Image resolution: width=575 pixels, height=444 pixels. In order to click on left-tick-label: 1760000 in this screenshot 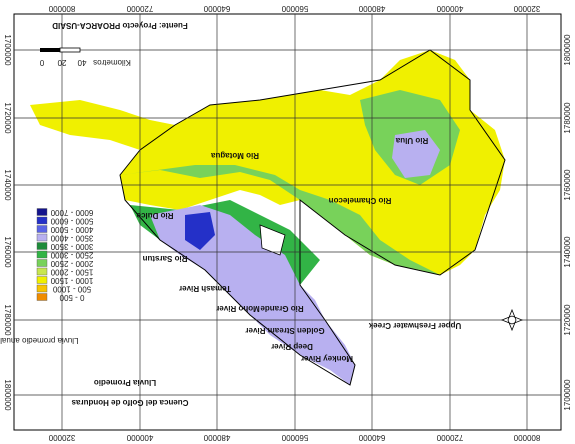, I will do `click(7, 252)`.